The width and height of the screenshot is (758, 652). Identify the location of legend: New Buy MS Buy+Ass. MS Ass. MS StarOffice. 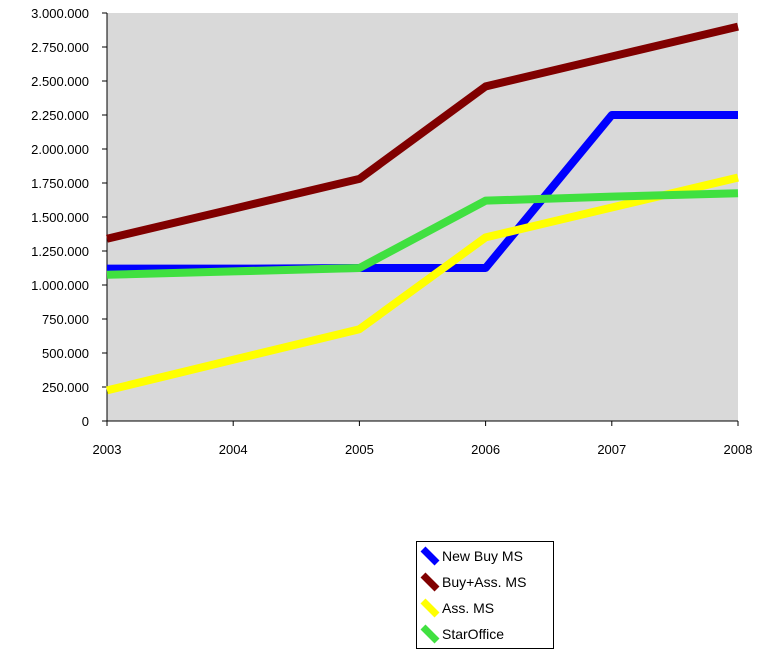
(485, 595).